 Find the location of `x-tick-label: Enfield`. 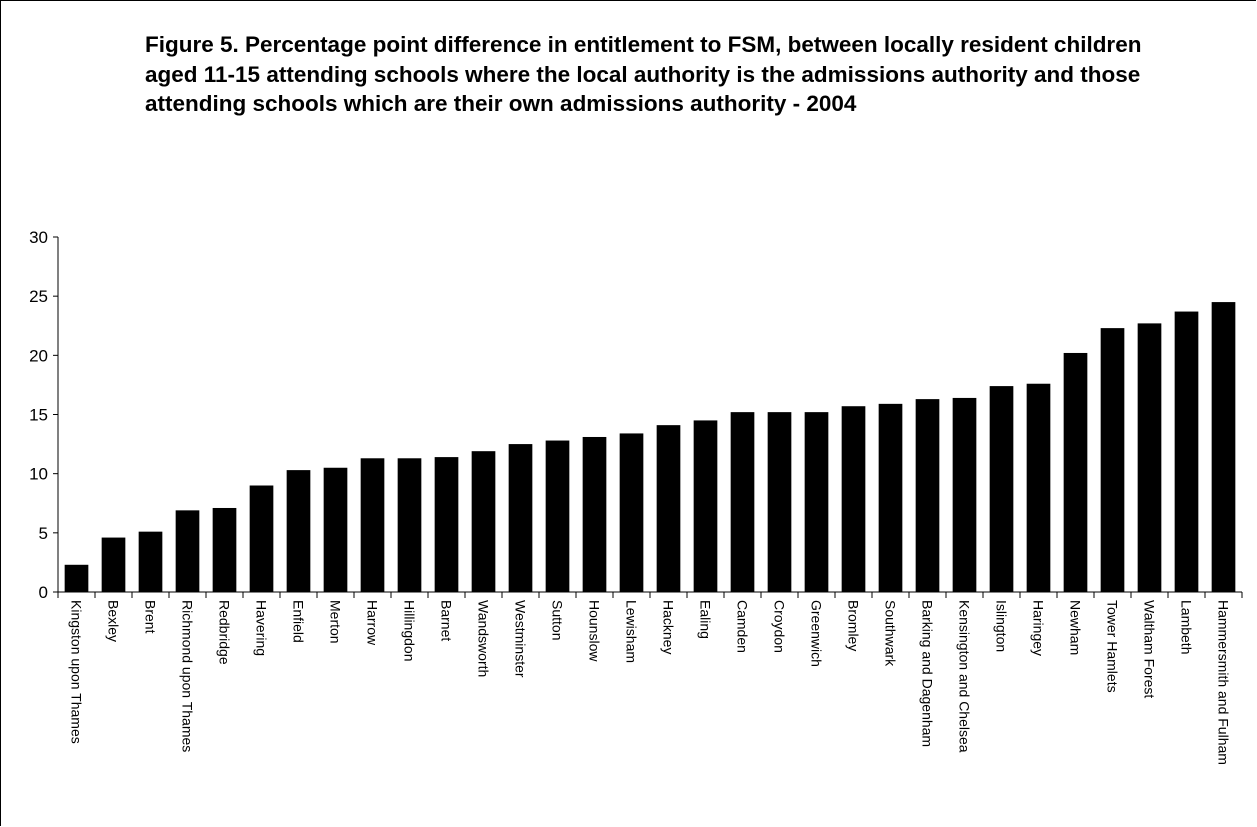

x-tick-label: Enfield is located at coordinates (299, 621).